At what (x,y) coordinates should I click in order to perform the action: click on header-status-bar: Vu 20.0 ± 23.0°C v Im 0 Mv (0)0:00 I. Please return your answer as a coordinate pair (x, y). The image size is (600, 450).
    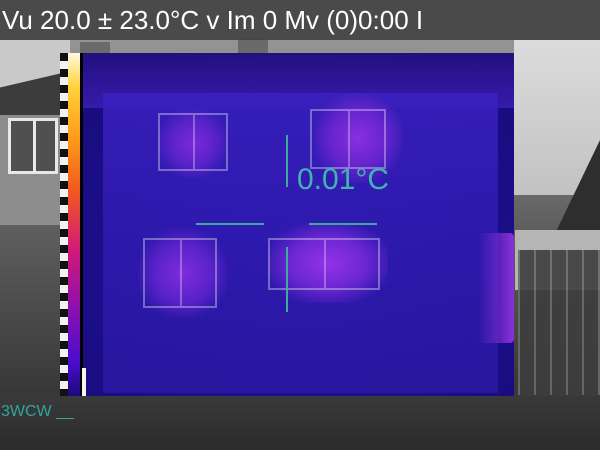
    Looking at the image, I should click on (300, 20).